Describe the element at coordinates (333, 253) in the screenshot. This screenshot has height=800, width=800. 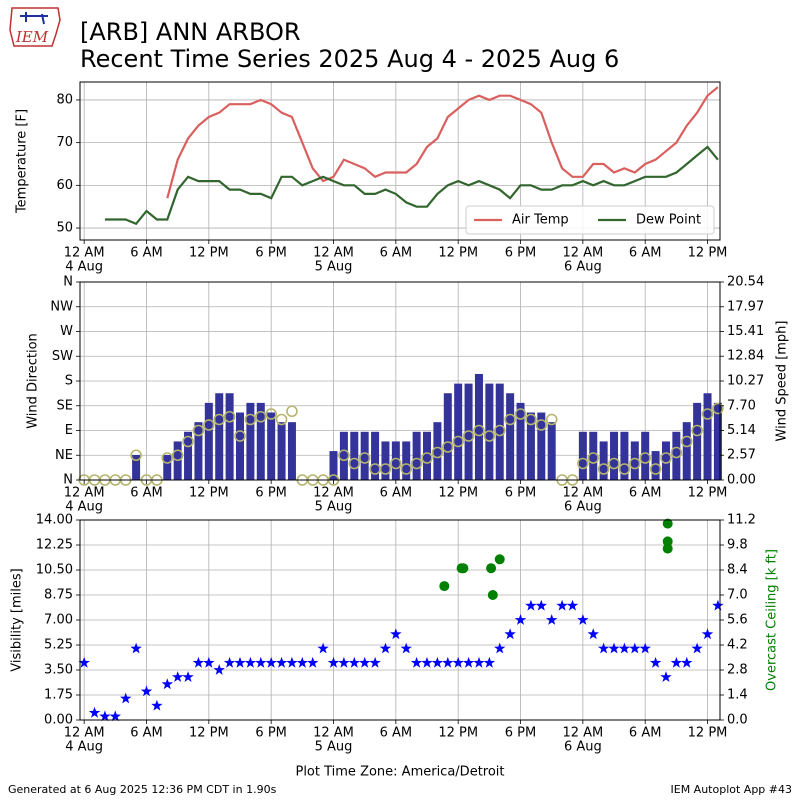
I see `x-tick-label: 12 AM` at that location.